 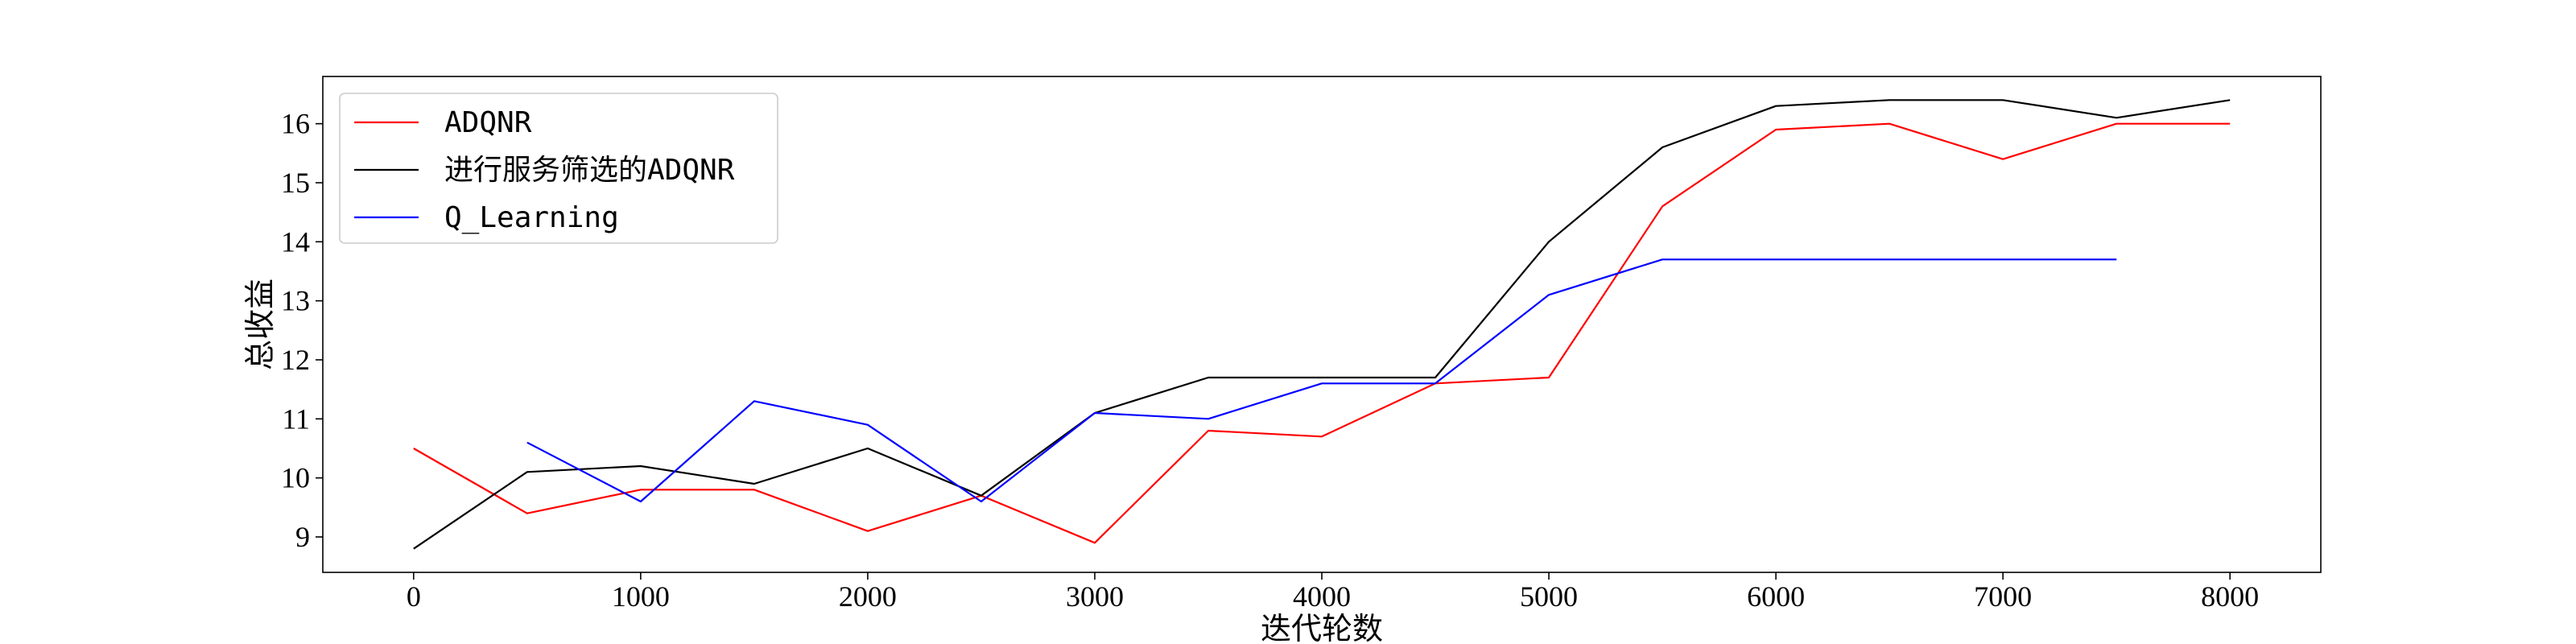 I want to click on legend-box, so click(x=558, y=168).